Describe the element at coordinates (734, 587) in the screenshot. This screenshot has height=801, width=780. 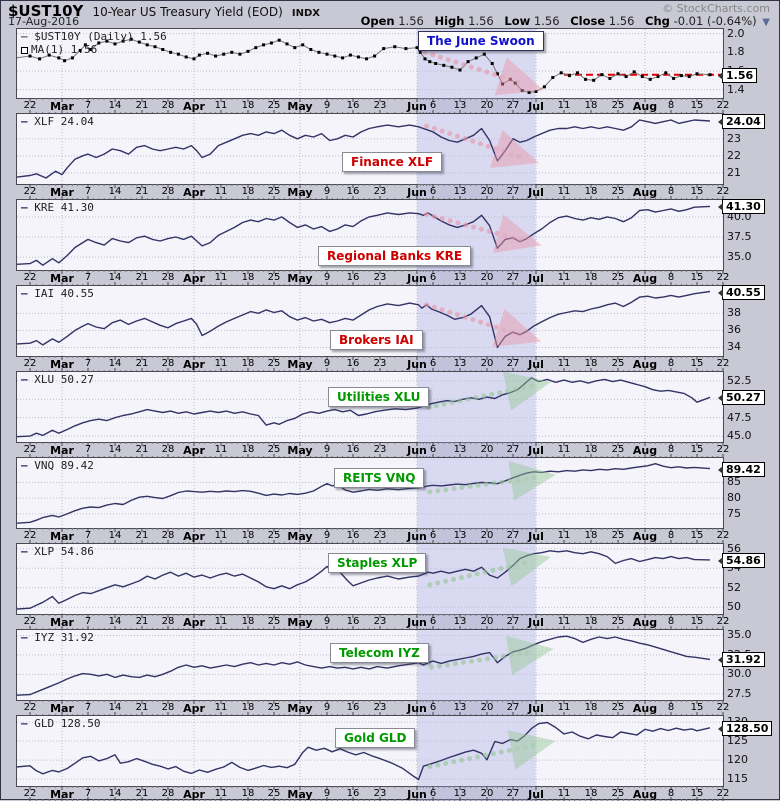
I see `y-axis-label: 52` at that location.